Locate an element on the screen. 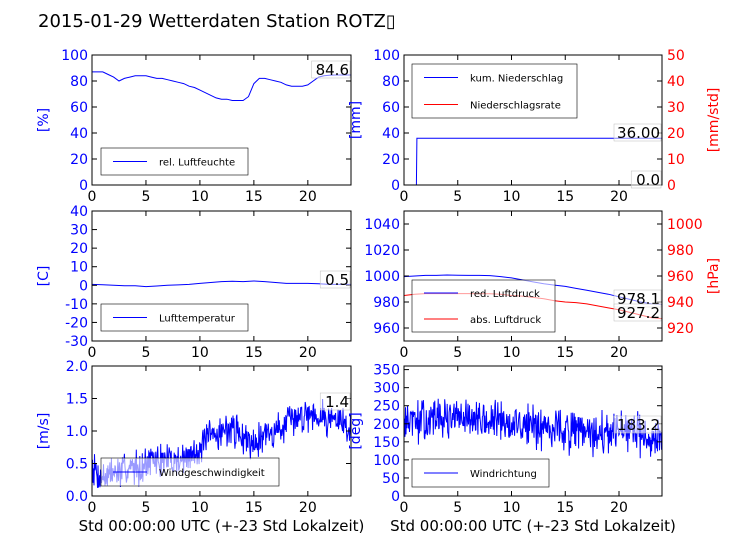 This screenshot has height=552, width=736. y-tick-label: 10 is located at coordinates (79, 268).